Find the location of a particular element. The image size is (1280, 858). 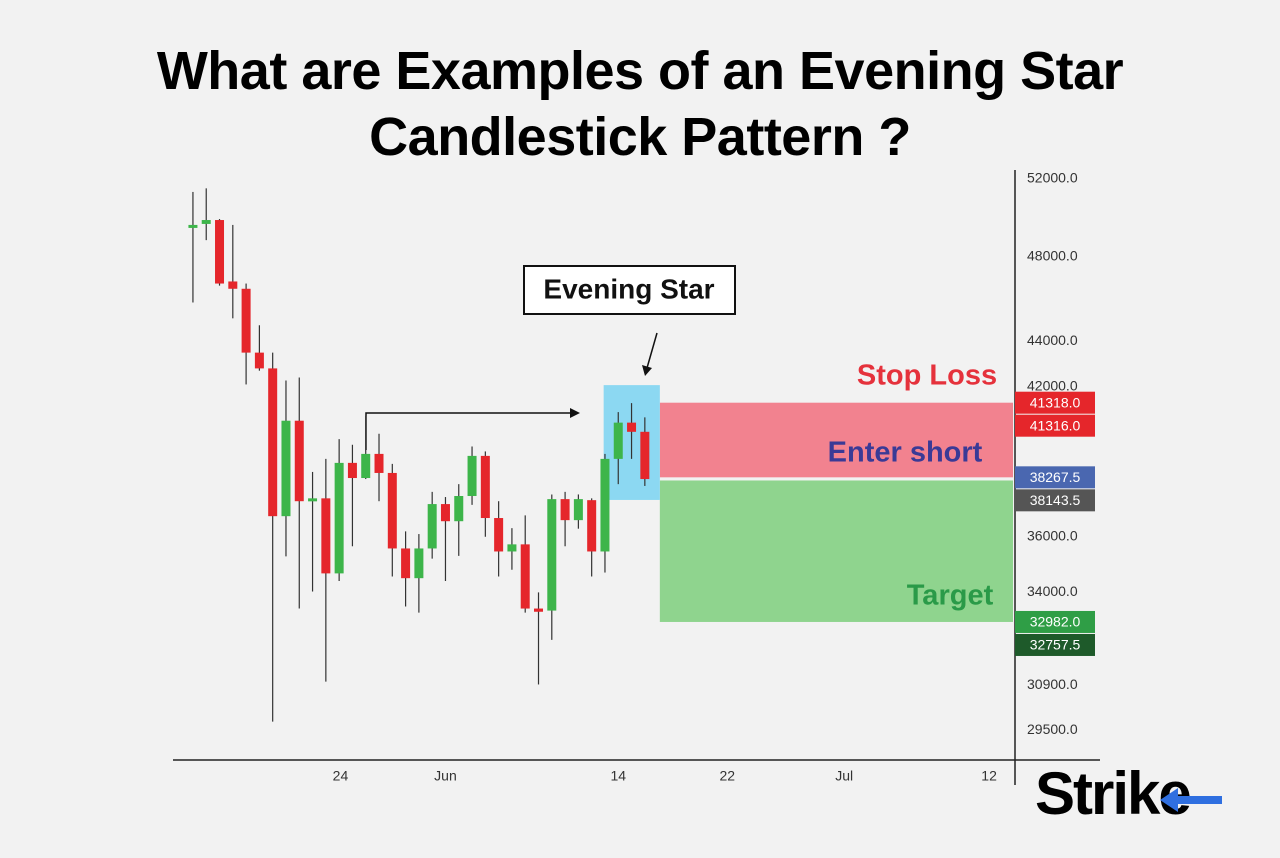

x-tick-label: Jul is located at coordinates (844, 776).